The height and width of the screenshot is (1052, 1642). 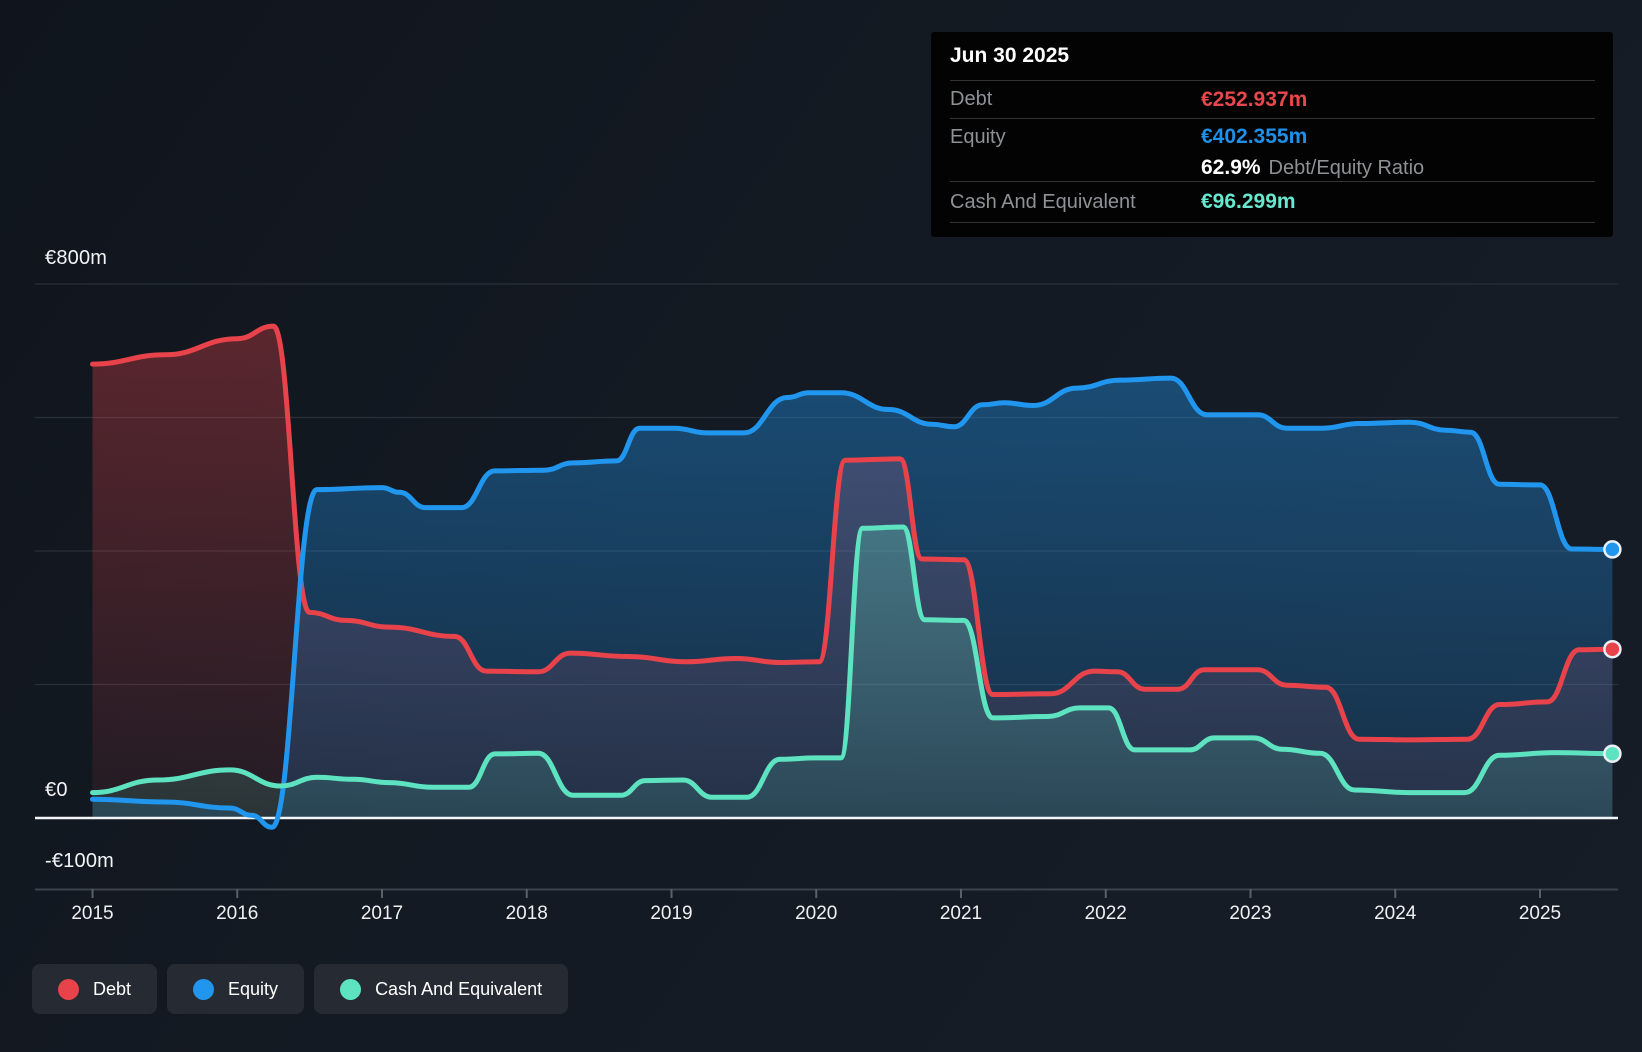 What do you see at coordinates (961, 913) in the screenshot?
I see `x-axis-label-2021: 2021` at bounding box center [961, 913].